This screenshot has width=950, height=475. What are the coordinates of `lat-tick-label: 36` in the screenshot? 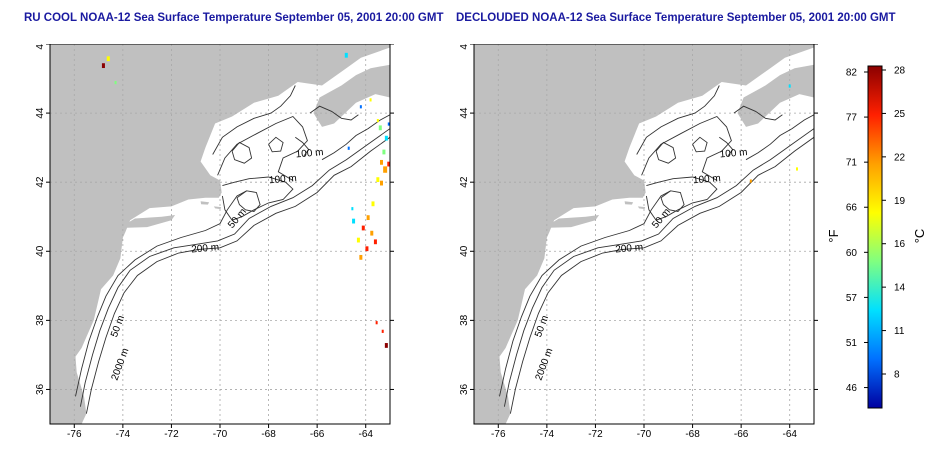 It's located at (41, 389).